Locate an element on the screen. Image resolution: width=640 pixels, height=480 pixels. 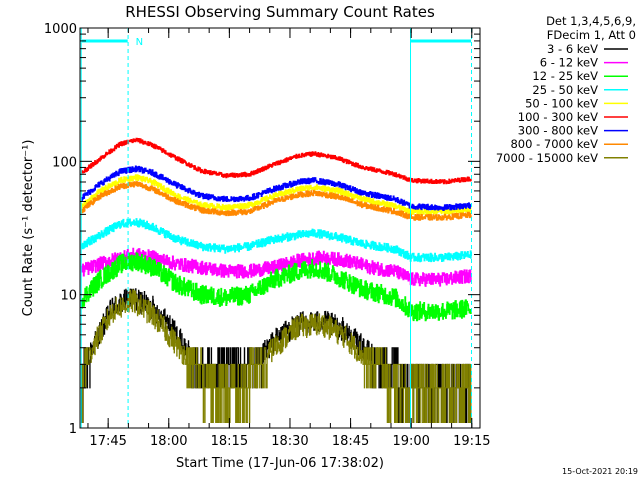
y-tick-label: 100 is located at coordinates (64, 162).